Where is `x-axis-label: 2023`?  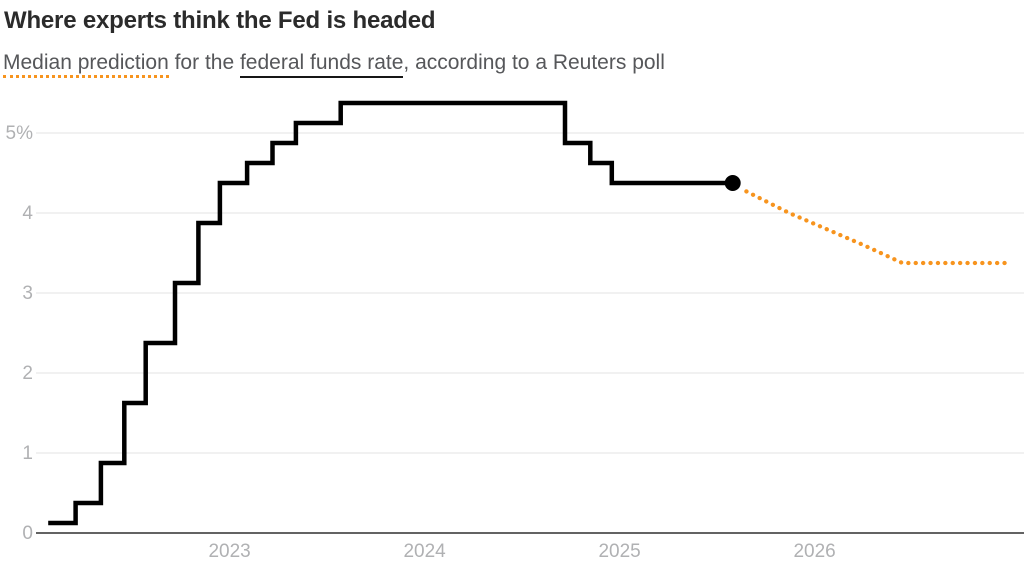 x-axis-label: 2023 is located at coordinates (229, 551).